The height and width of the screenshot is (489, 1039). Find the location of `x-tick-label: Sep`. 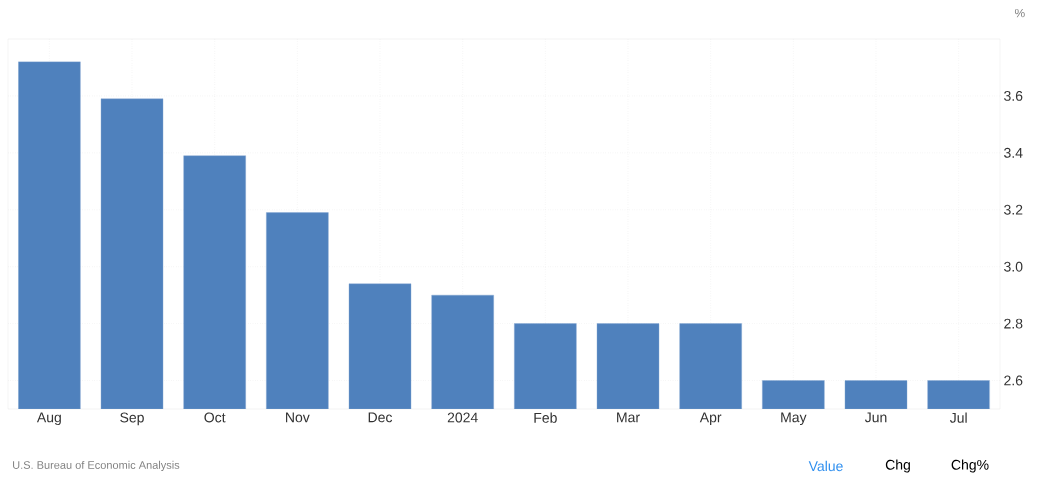

x-tick-label: Sep is located at coordinates (132, 419).